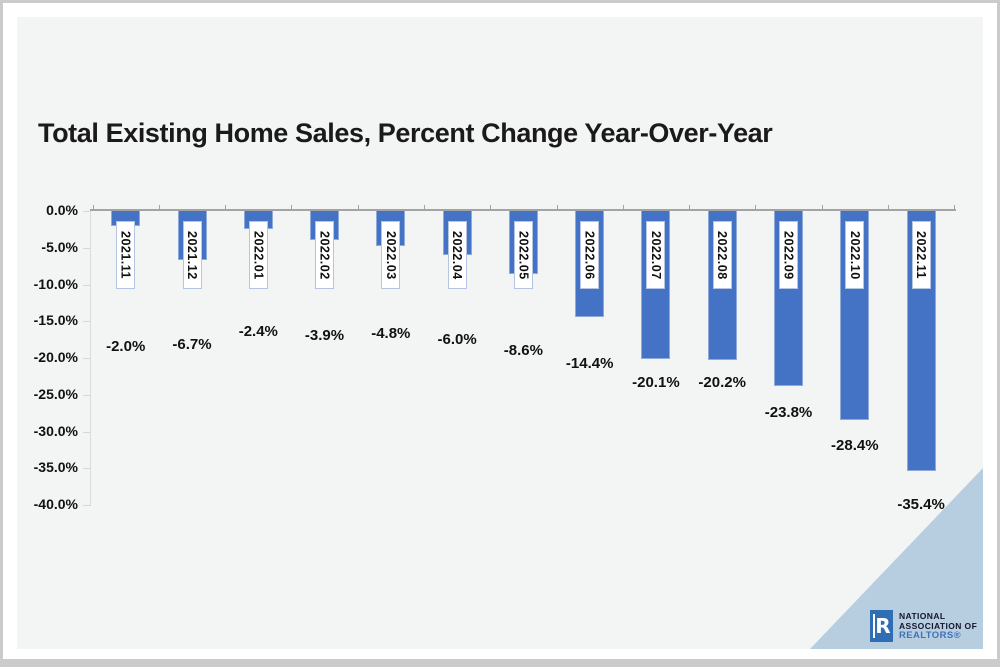 This screenshot has height=667, width=1000. I want to click on category-label-text: 2022.04, so click(457, 255).